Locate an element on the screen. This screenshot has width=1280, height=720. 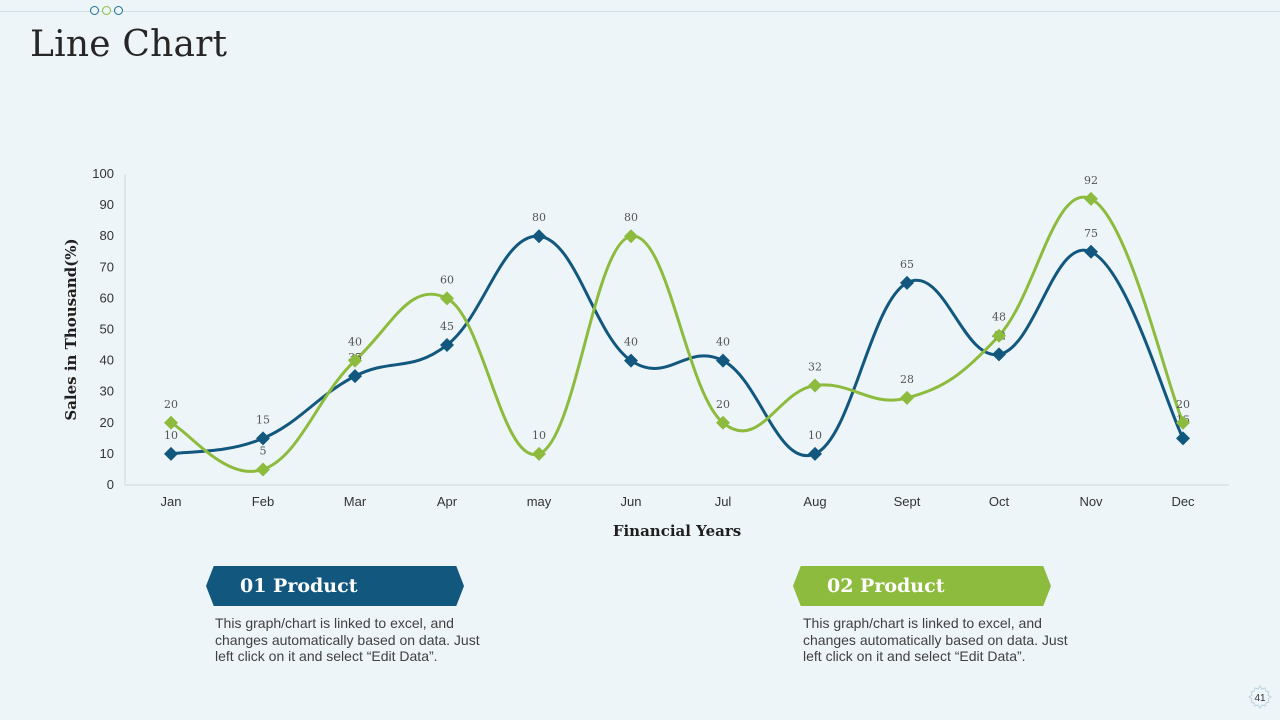
y-tick-label: 0 is located at coordinates (110, 484).